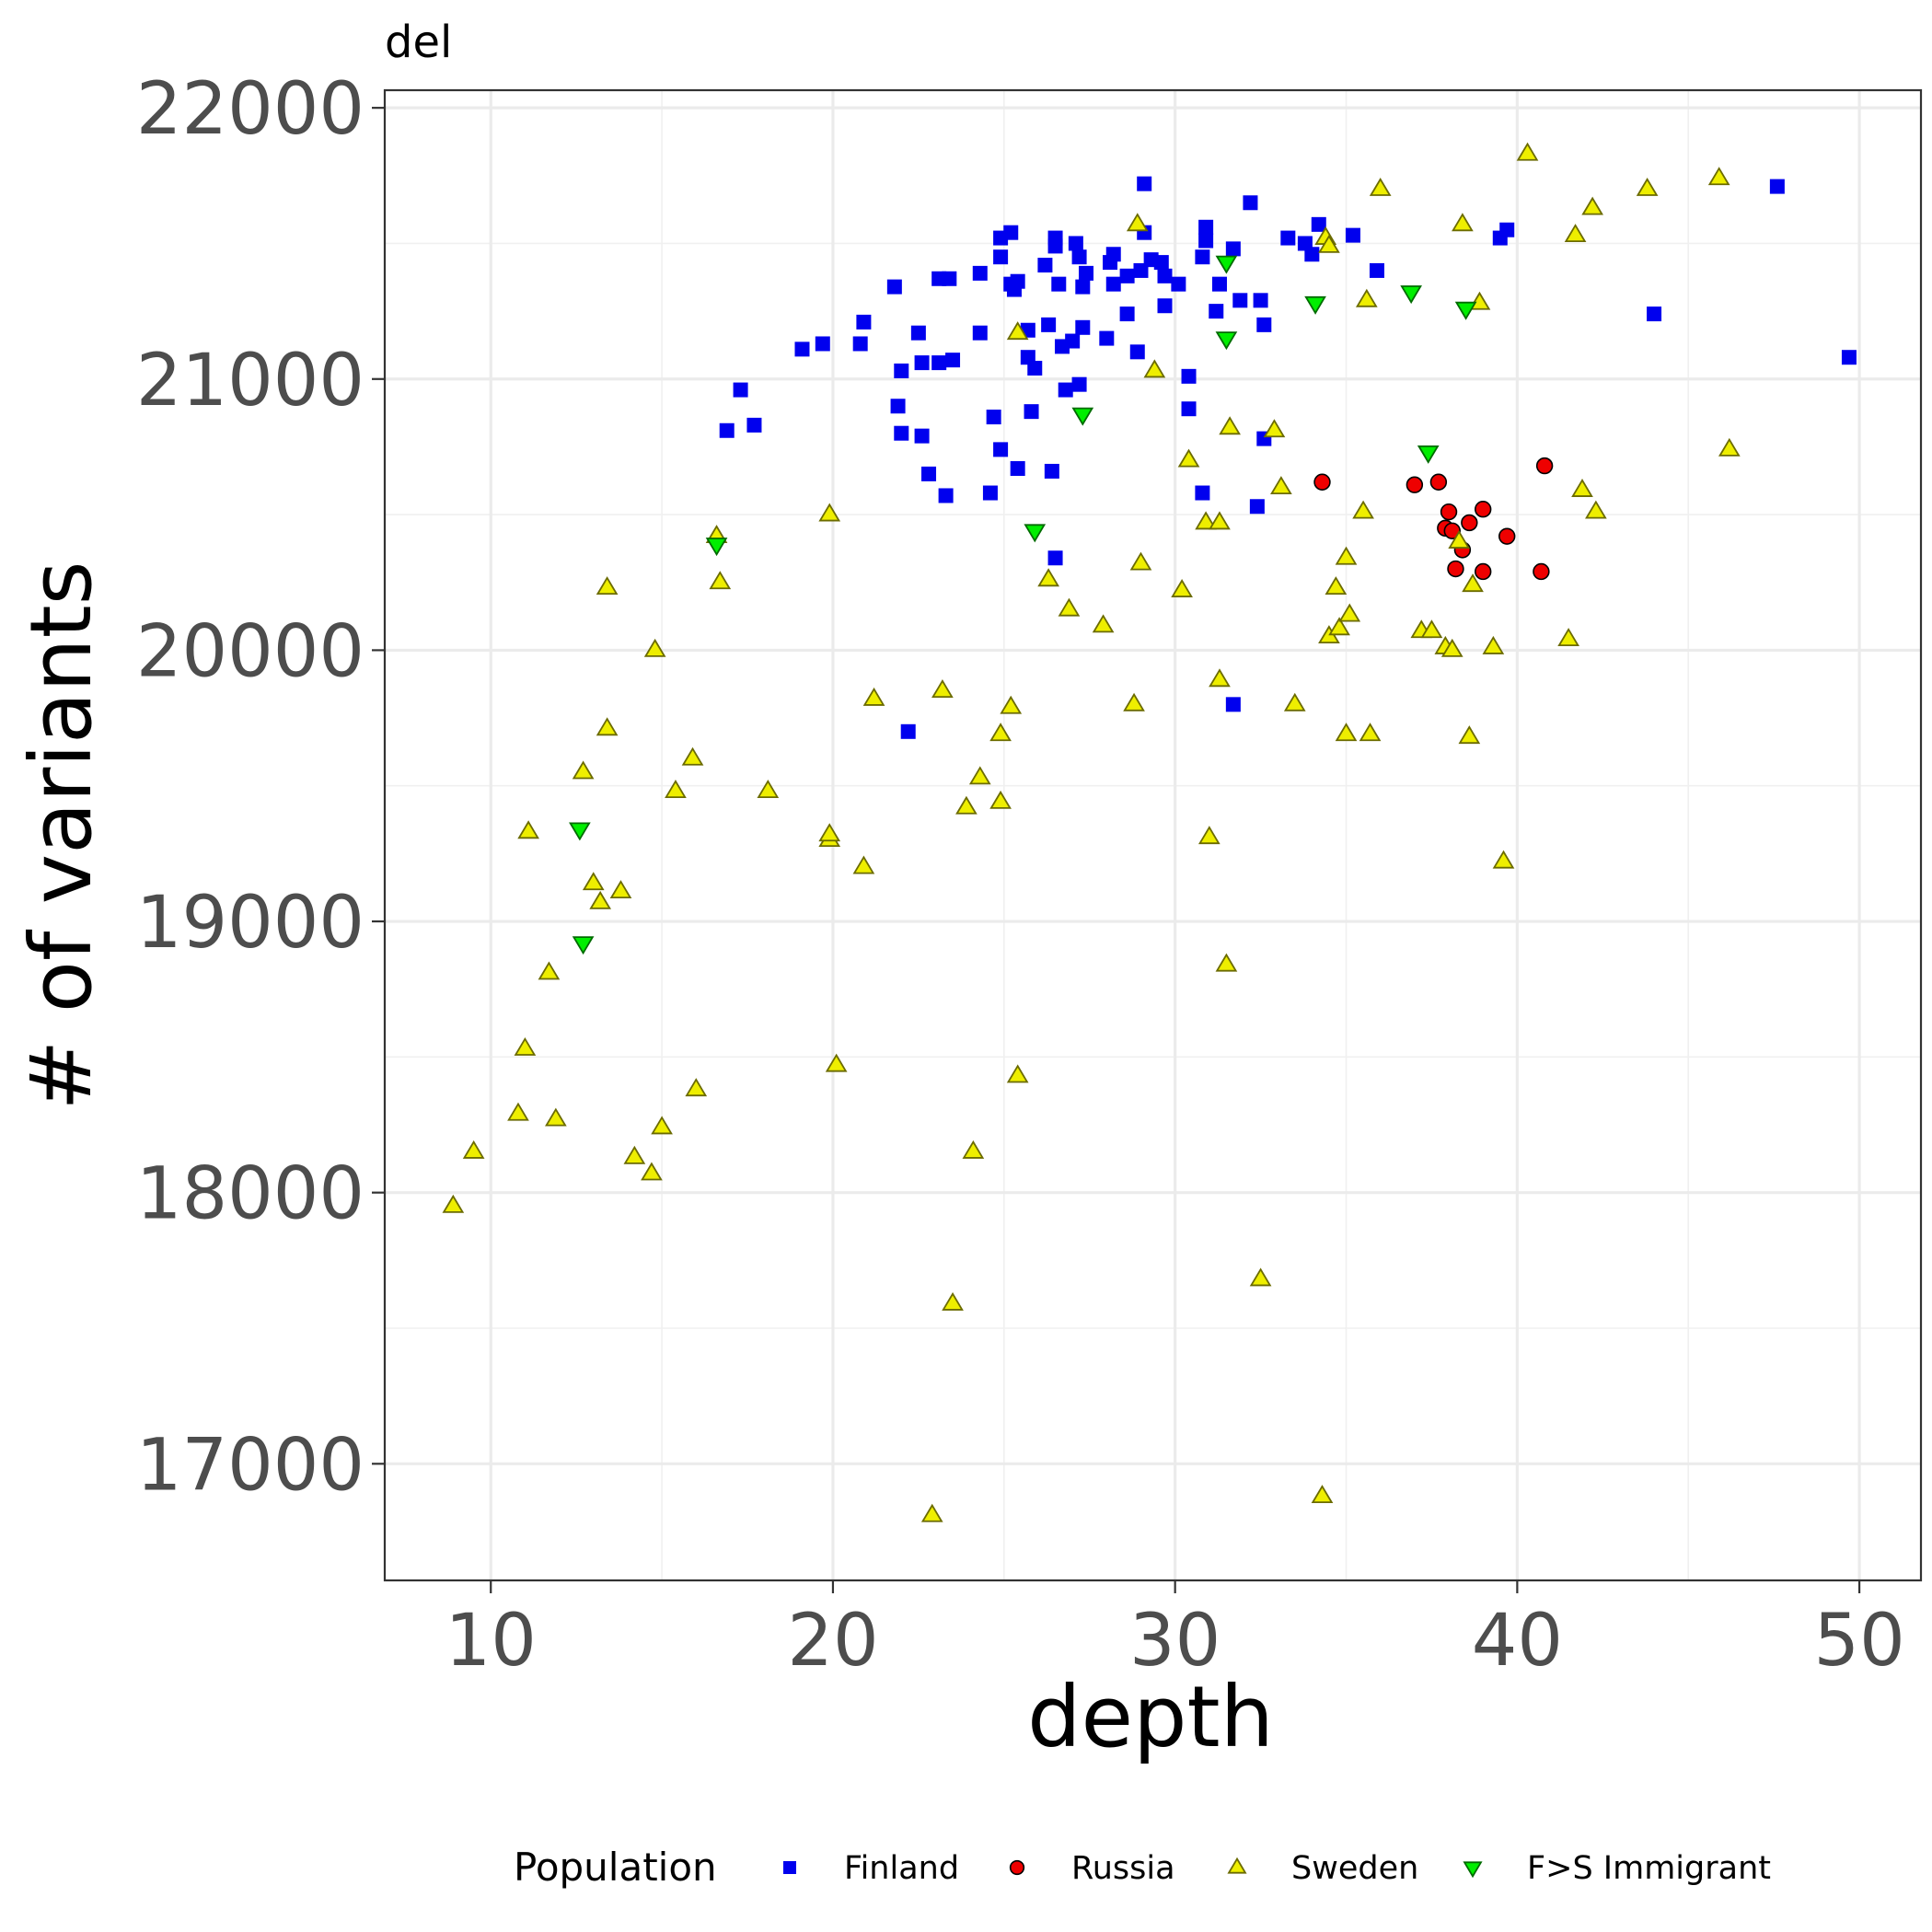 Image resolution: width=1932 pixels, height=1932 pixels. I want to click on legend-label: Sweden, so click(1354, 1869).